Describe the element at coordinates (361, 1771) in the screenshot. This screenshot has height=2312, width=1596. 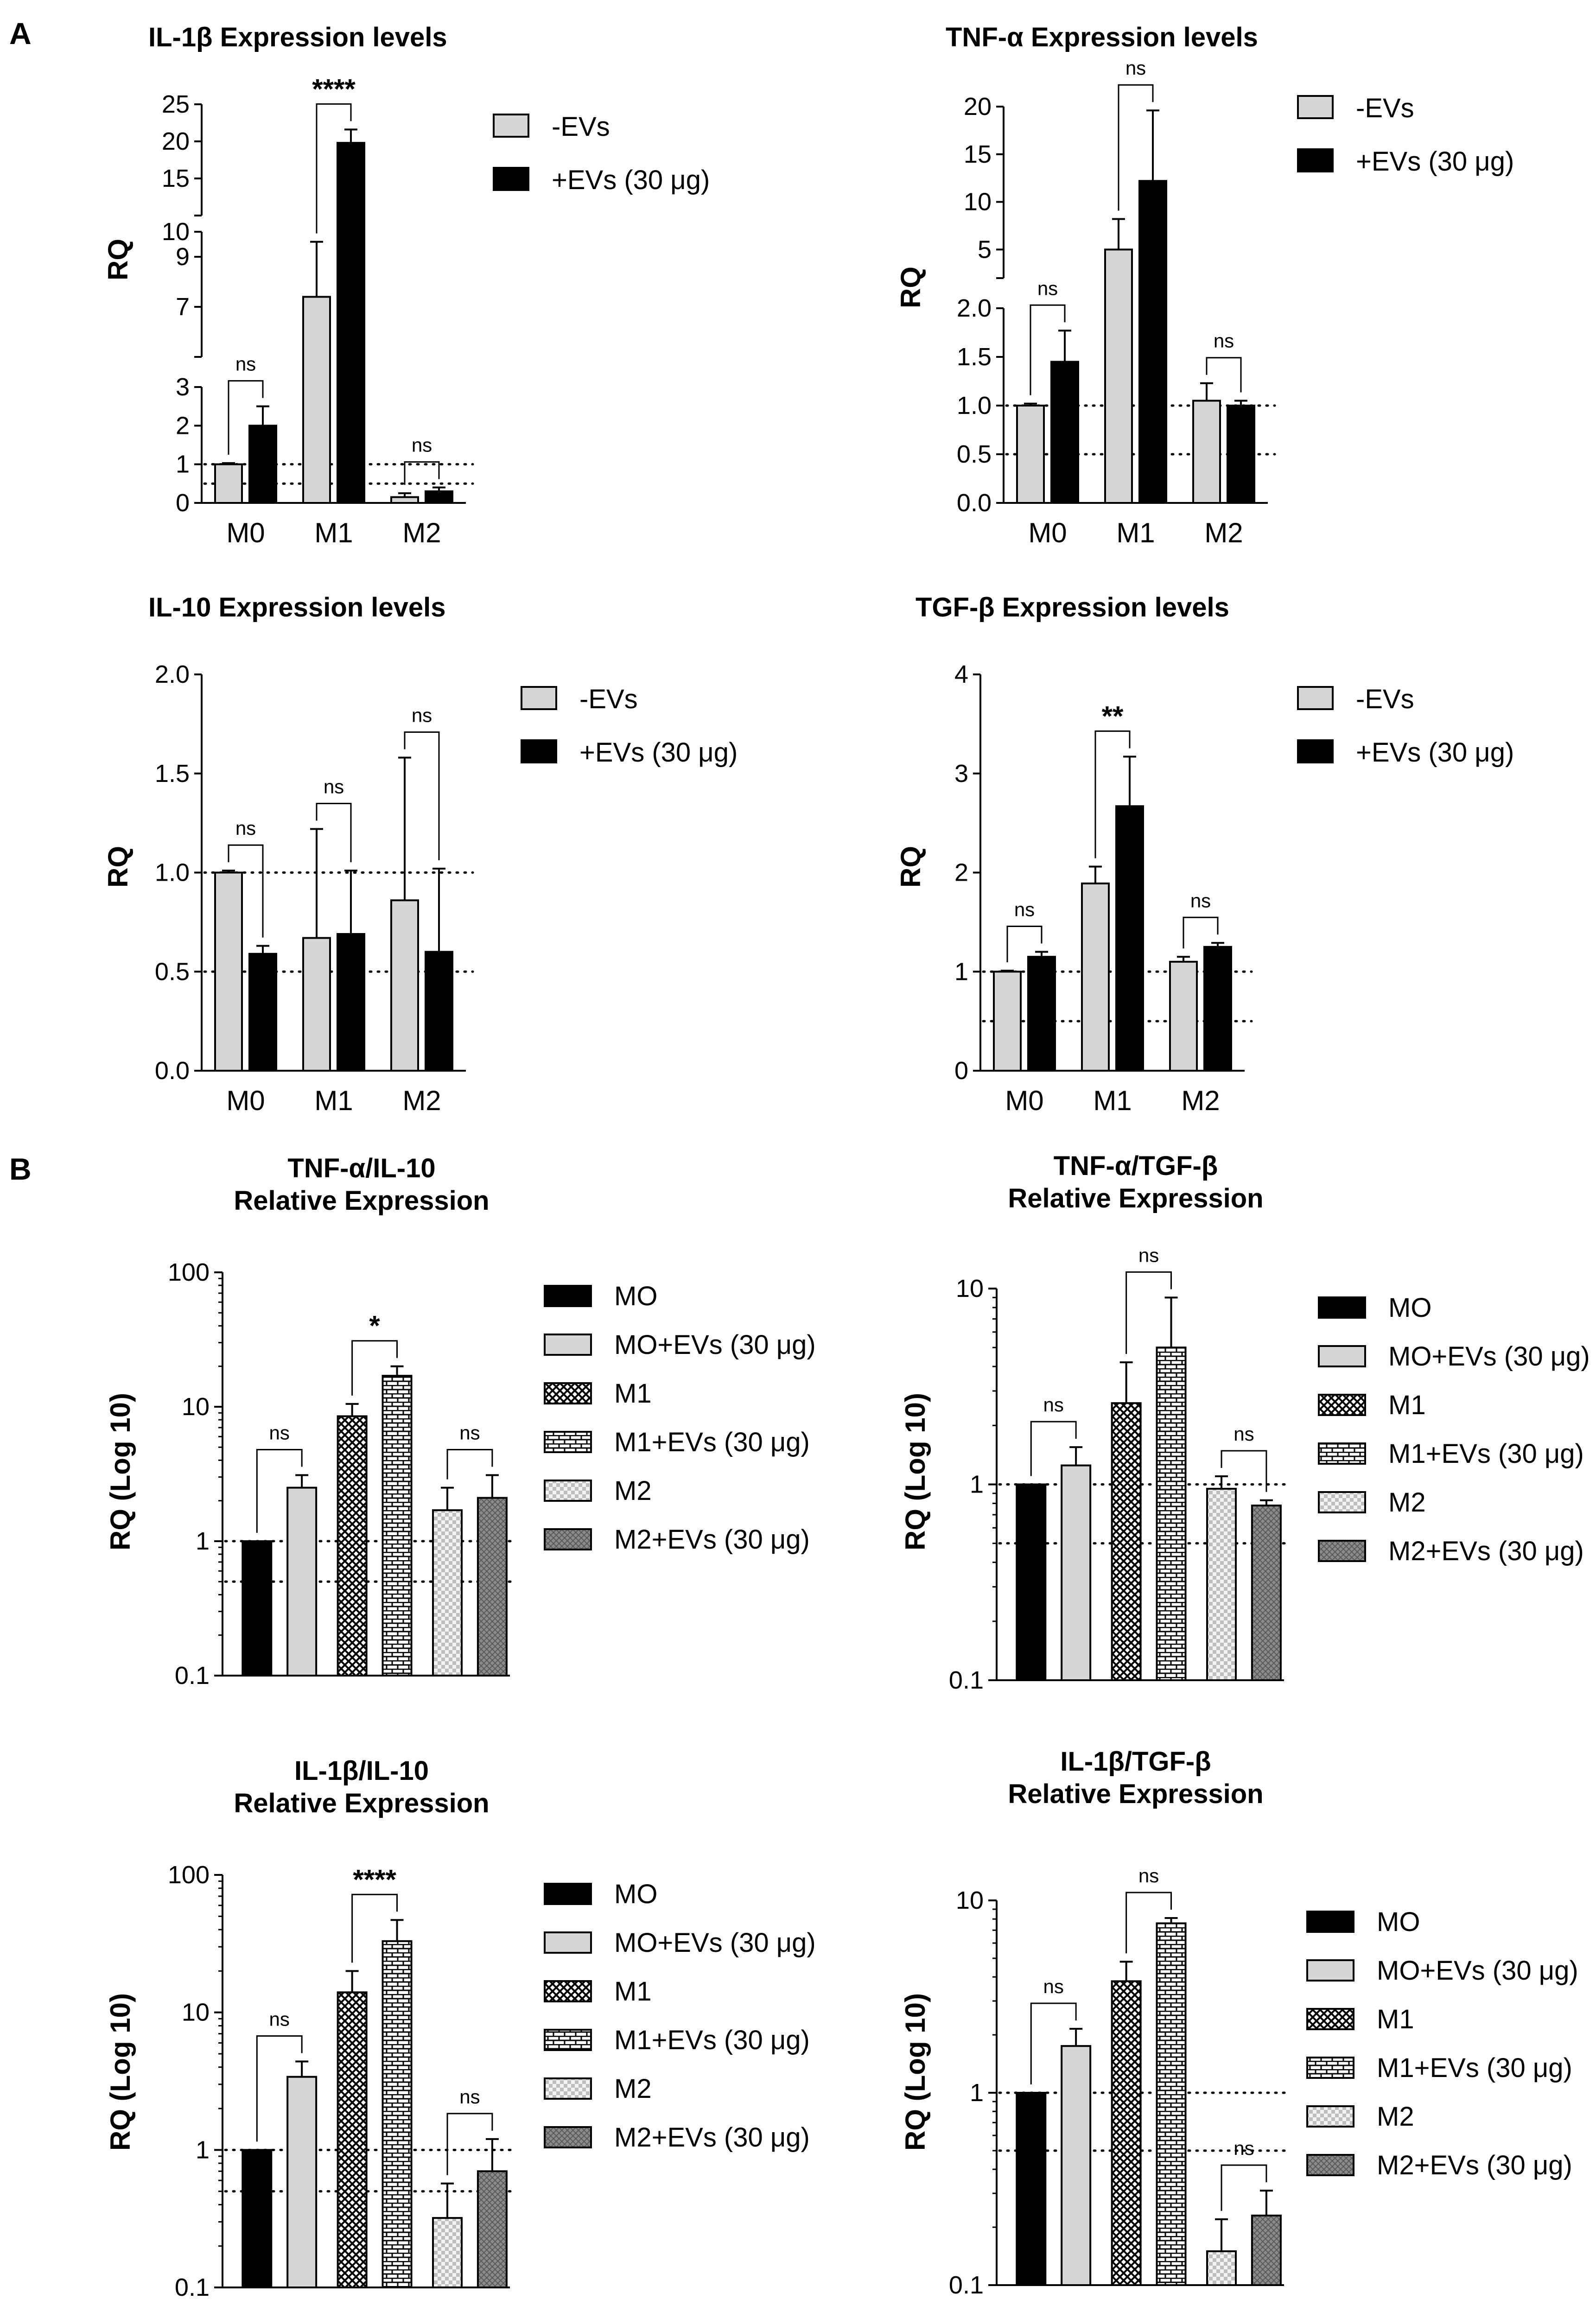
I see `chart-title: IL-1β/IL-10` at that location.